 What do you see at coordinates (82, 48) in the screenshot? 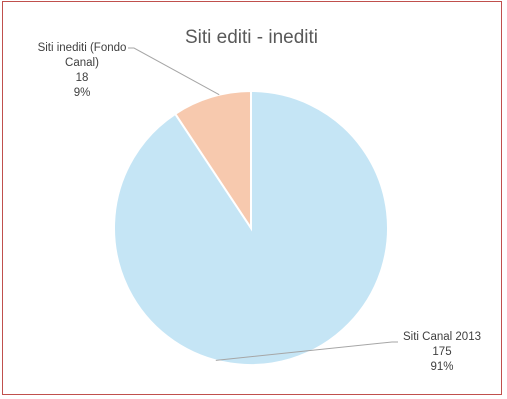
I see `label-inediti-name-line1: Siti inediti (Fondo` at bounding box center [82, 48].